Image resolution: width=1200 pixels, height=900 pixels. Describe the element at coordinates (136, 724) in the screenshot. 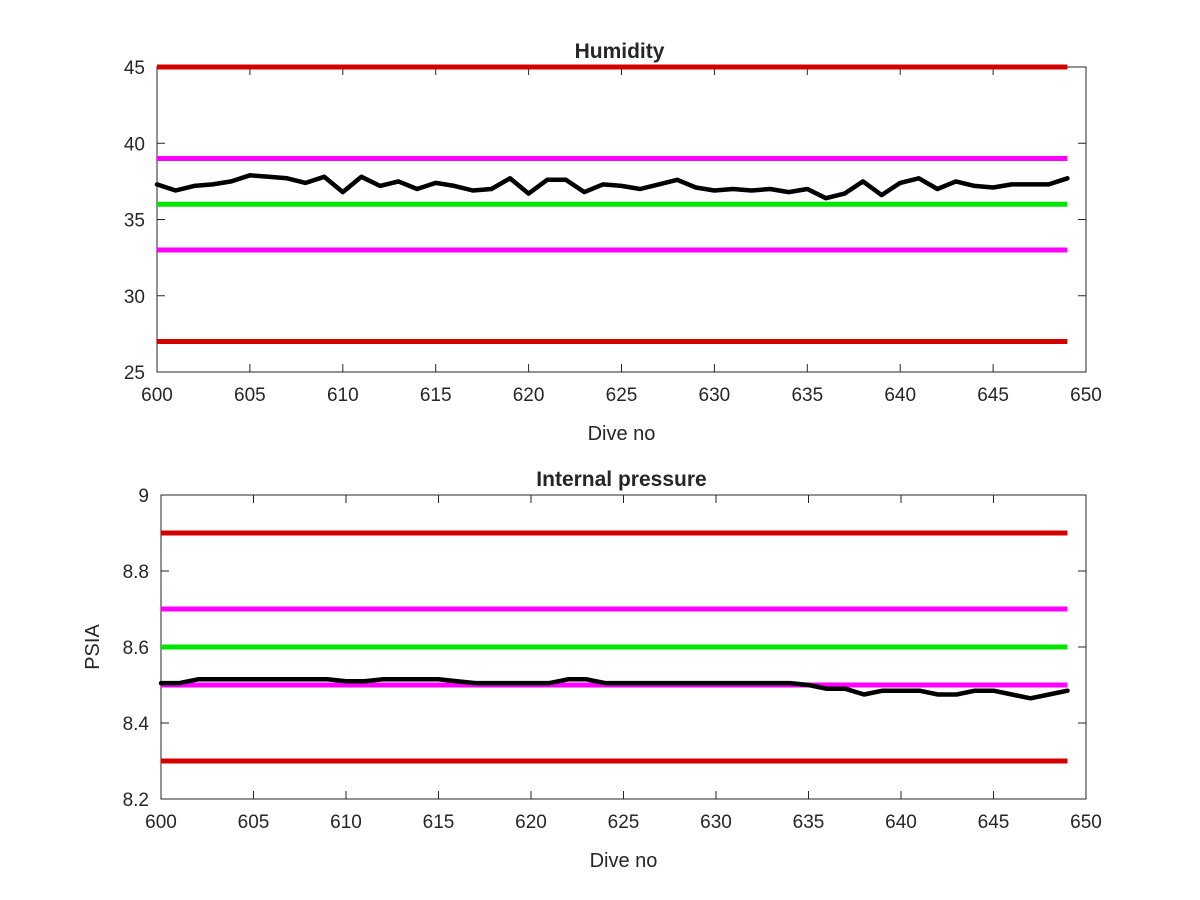

I see `y-tick-label: 8.4` at that location.